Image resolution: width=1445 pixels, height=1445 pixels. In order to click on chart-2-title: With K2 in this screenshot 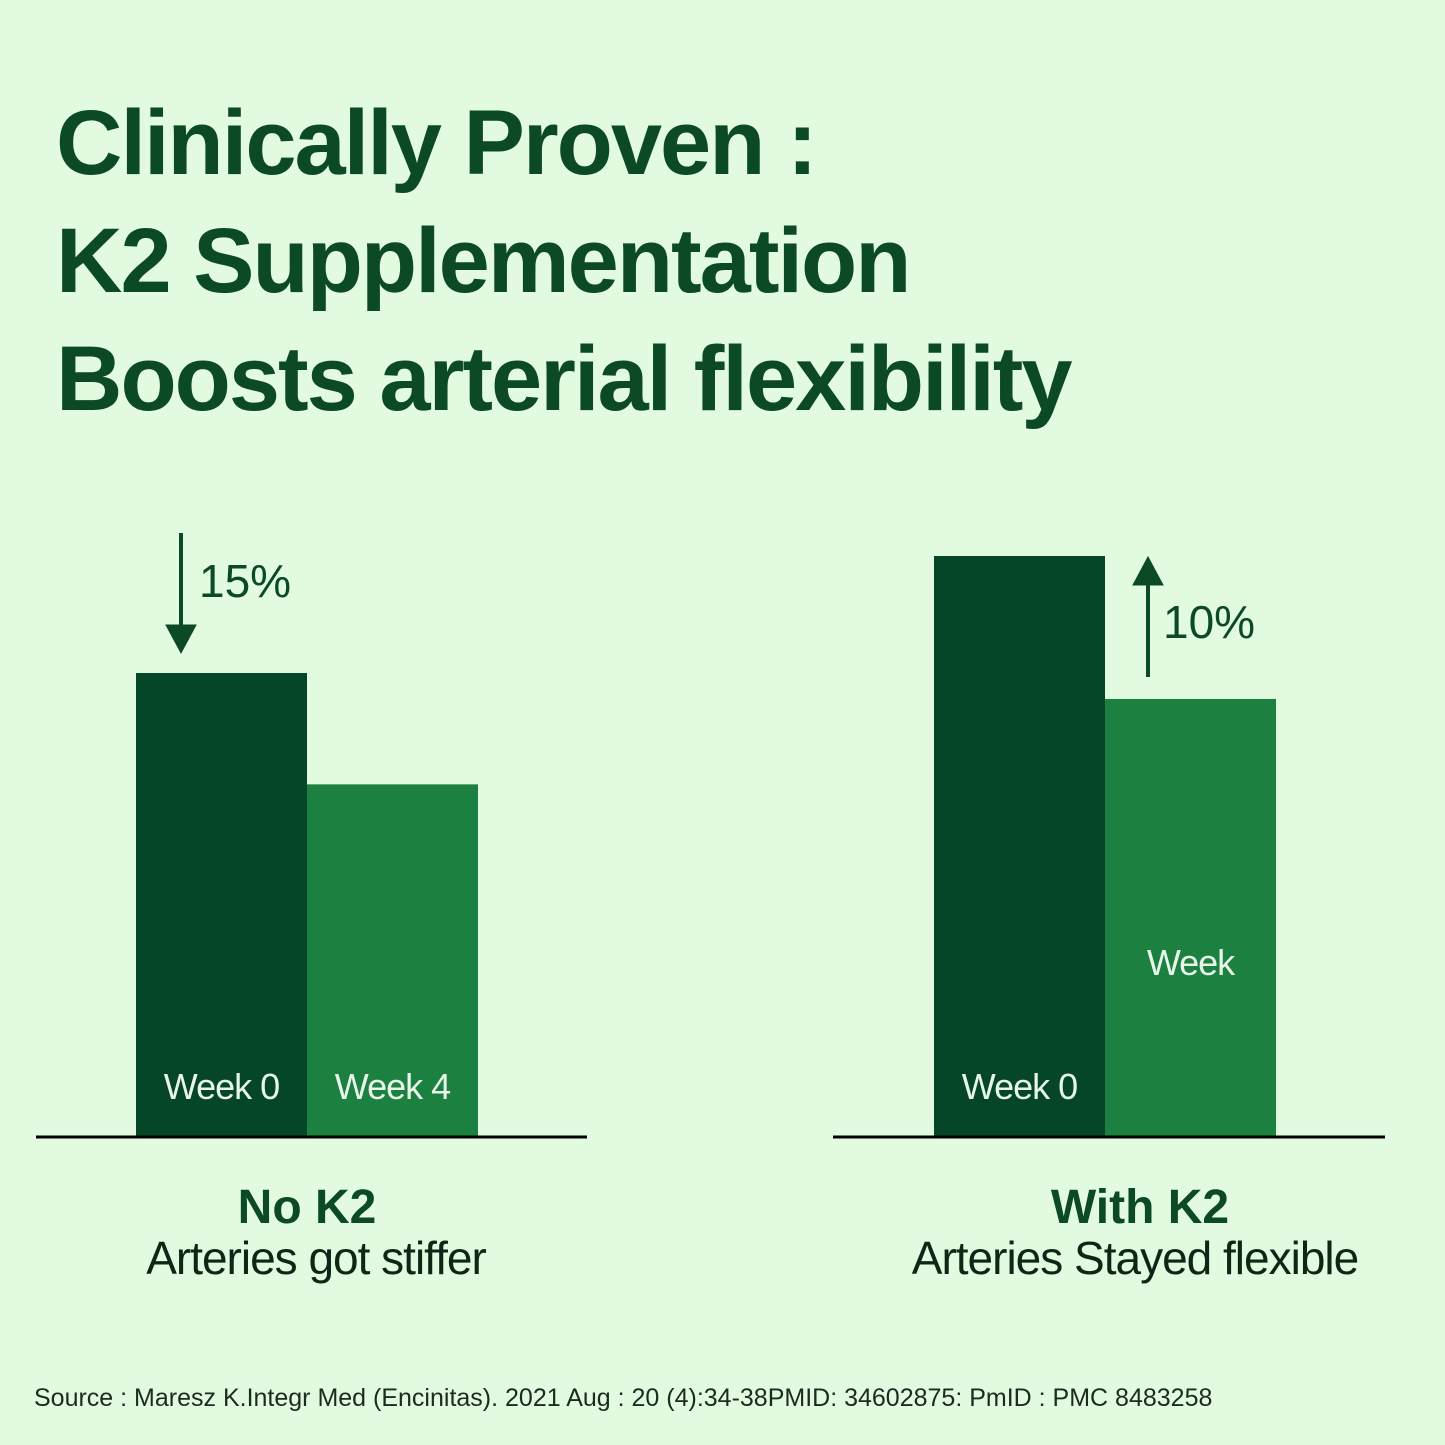, I will do `click(1140, 1207)`.